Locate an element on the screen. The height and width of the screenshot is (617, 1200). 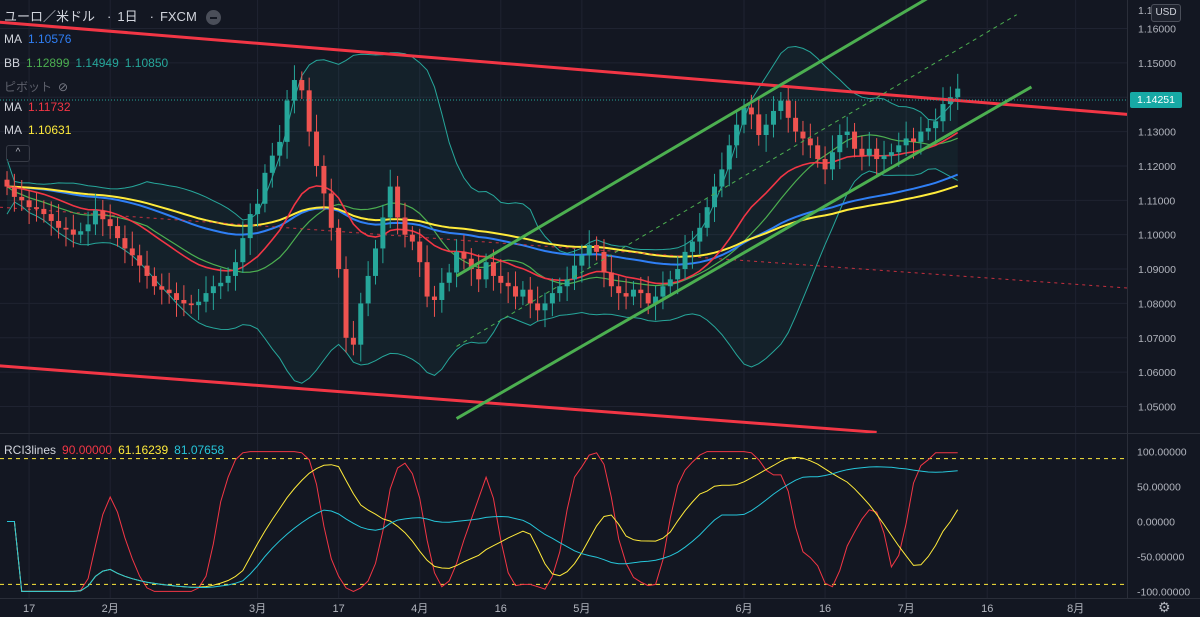
time-tick-label: 17 is located at coordinates (339, 609).